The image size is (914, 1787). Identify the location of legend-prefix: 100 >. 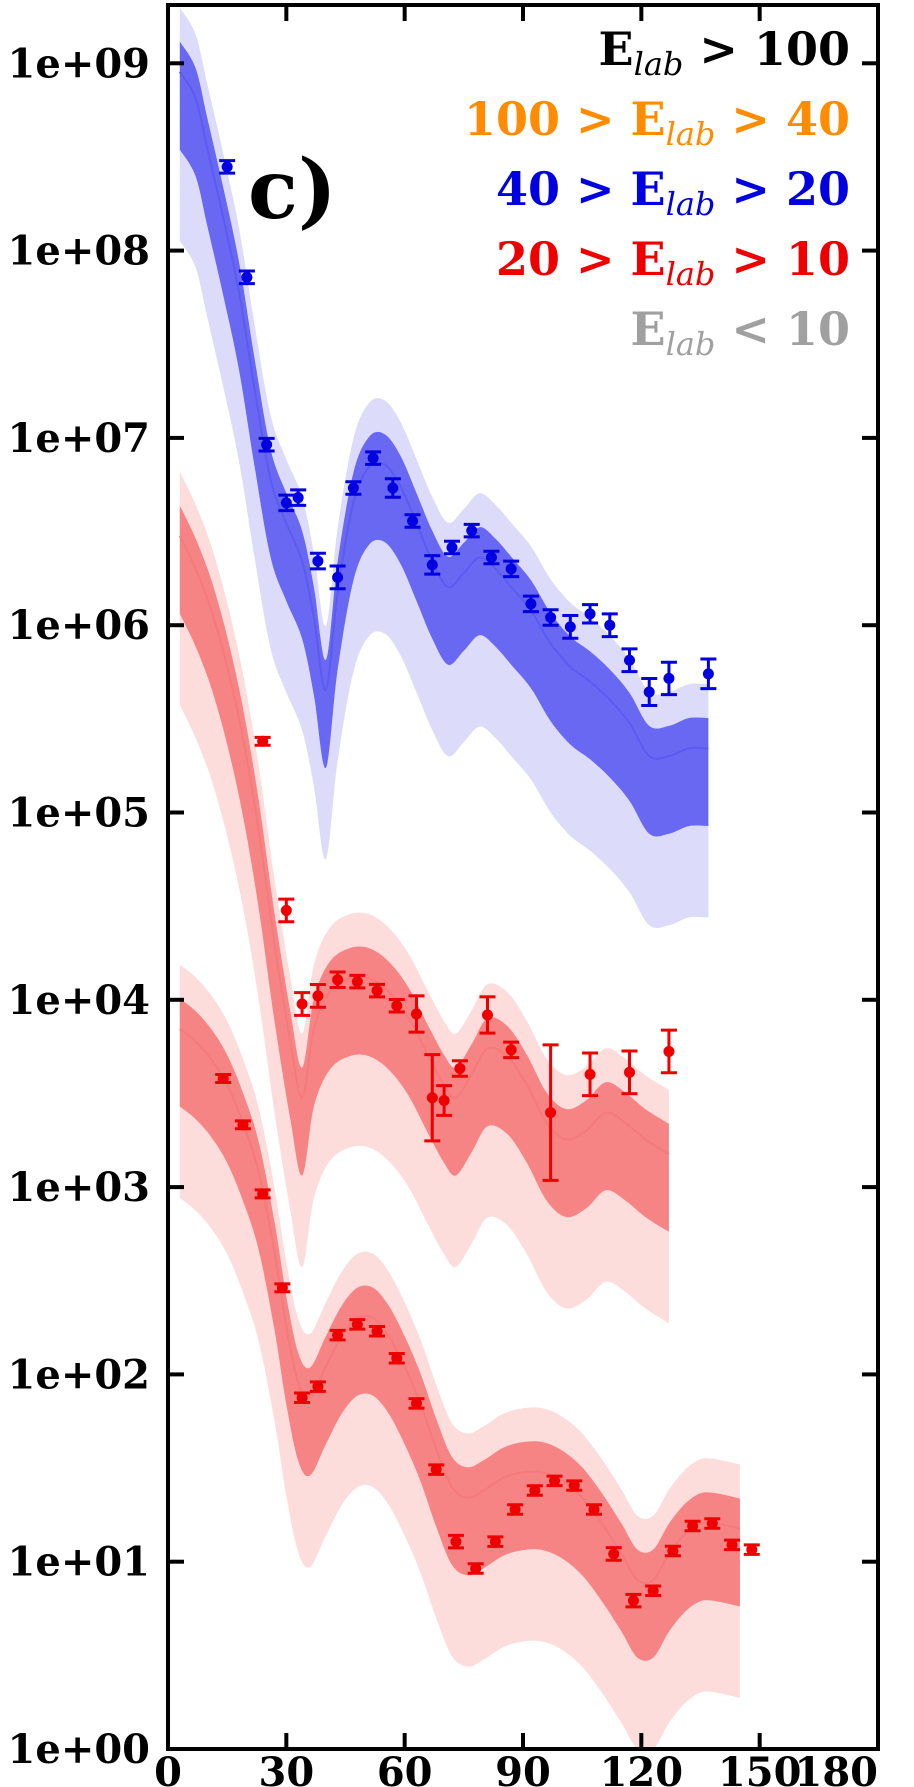
(547, 119).